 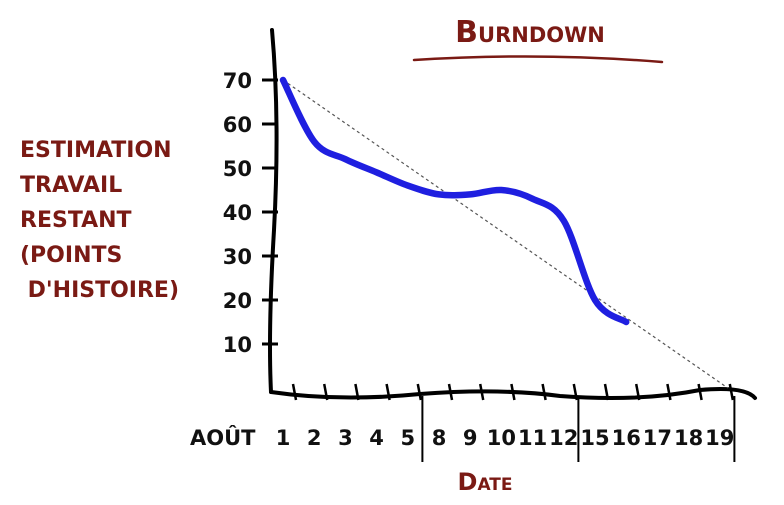 What do you see at coordinates (237, 81) in the screenshot?
I see `y-tick-label: 70` at bounding box center [237, 81].